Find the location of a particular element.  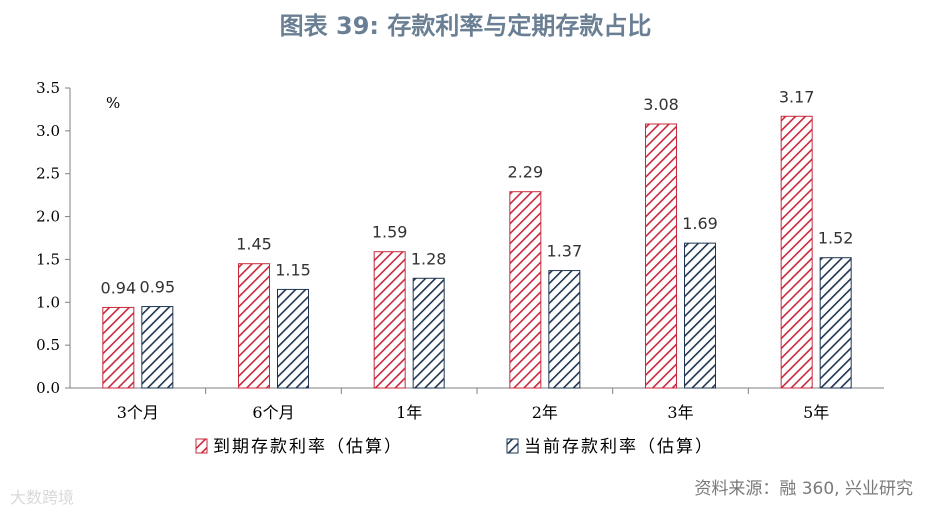

y-tick-label: 3.0 is located at coordinates (48, 131).